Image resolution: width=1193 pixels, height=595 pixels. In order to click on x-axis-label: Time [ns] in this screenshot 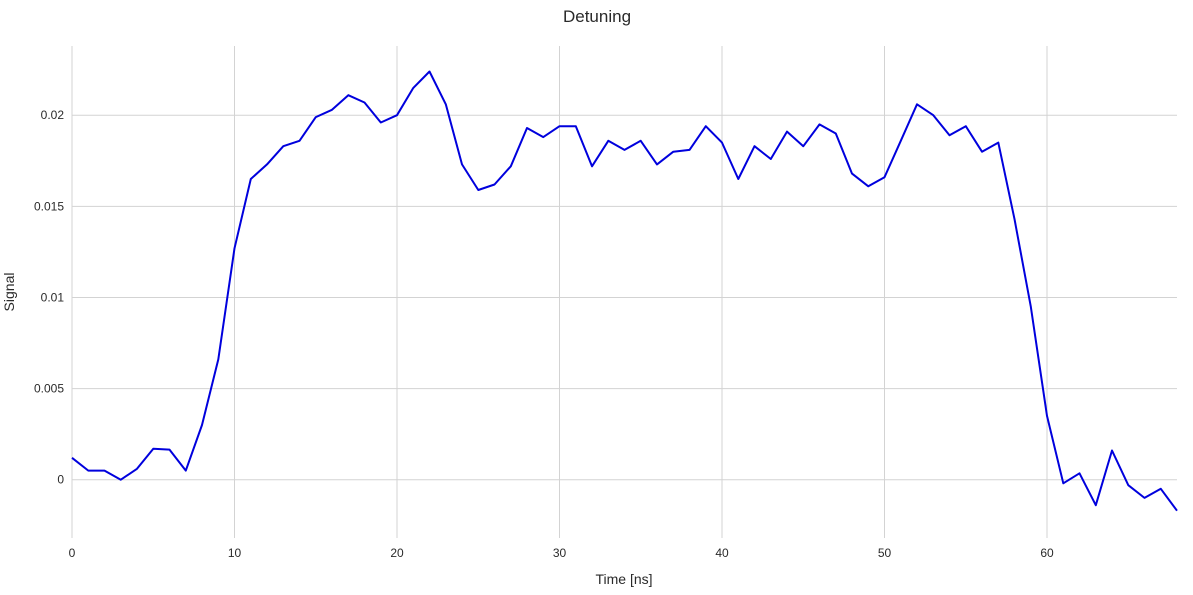, I will do `click(623, 579)`.